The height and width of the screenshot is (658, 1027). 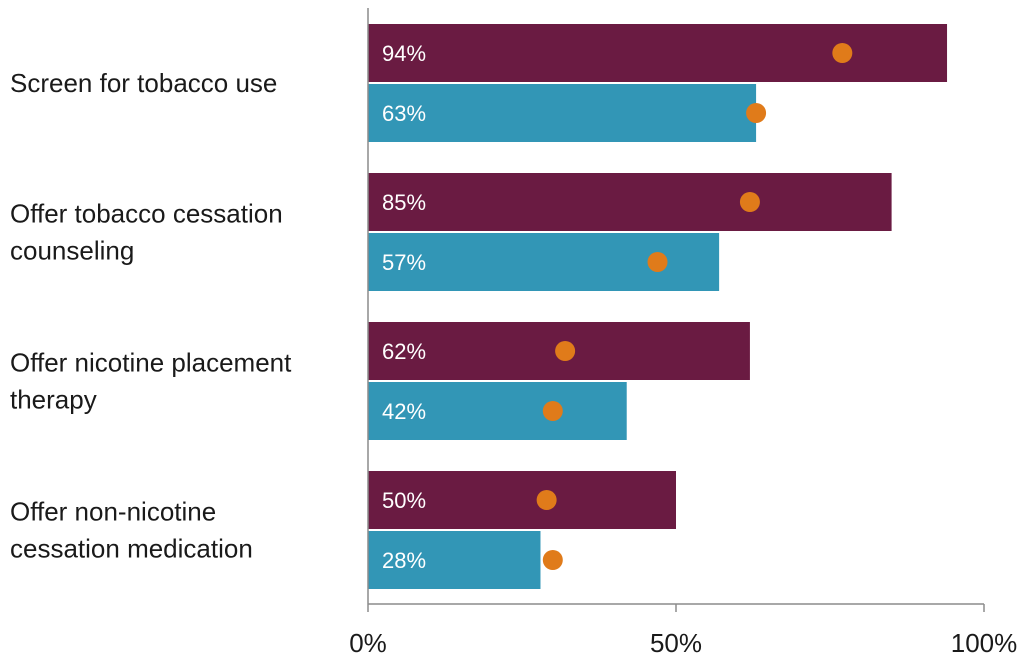 What do you see at coordinates (404, 500) in the screenshot?
I see `bar-value-label: 50%` at bounding box center [404, 500].